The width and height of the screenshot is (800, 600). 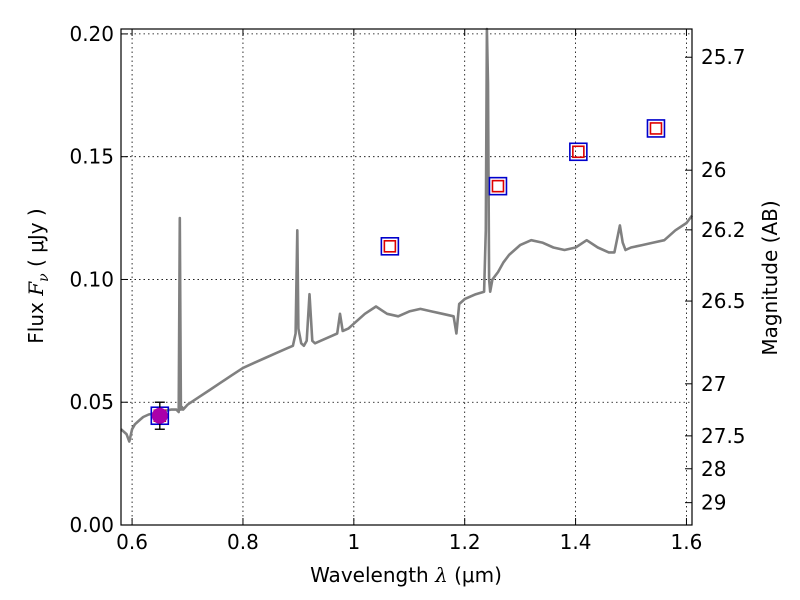 I want to click on y-axis-label: Flux Fν ( μJy ), so click(x=38, y=275).